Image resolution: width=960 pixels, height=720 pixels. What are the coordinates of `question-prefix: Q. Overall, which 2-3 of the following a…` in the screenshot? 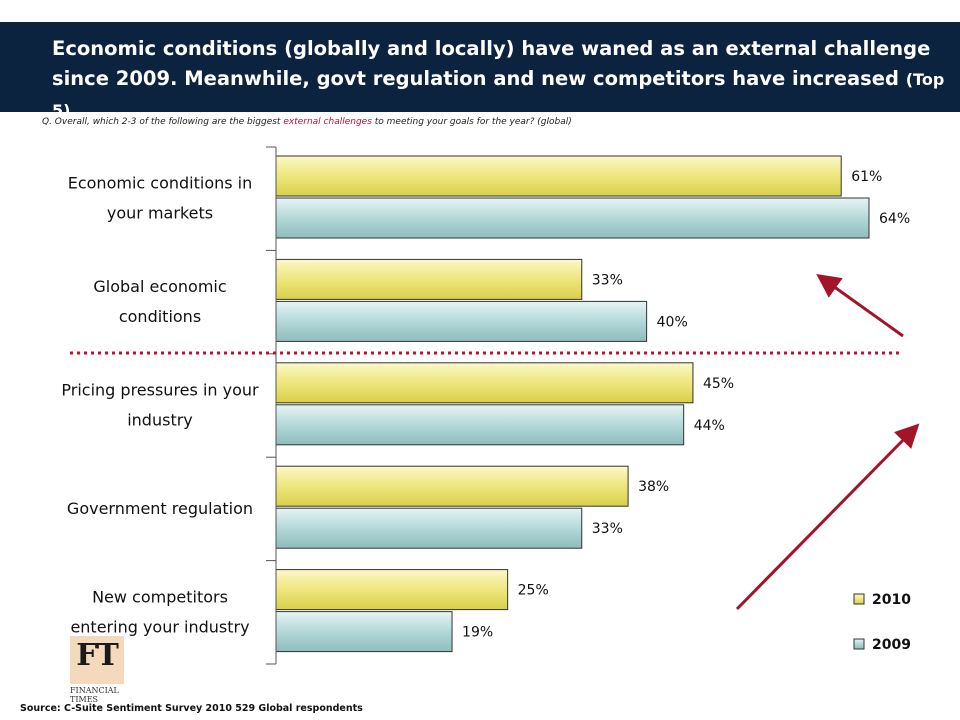 It's located at (163, 122).